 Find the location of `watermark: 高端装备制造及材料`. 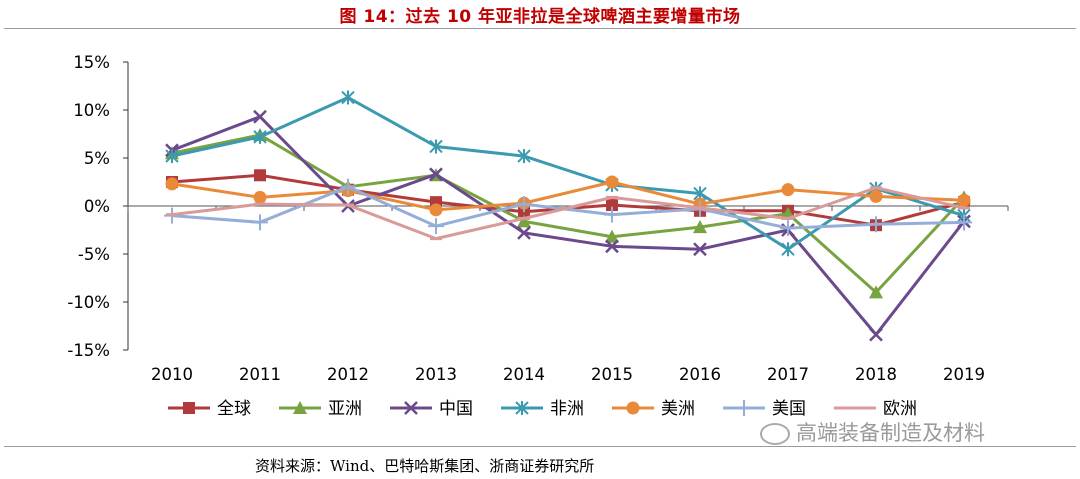

watermark: 高端装备制造及材料 is located at coordinates (872, 432).